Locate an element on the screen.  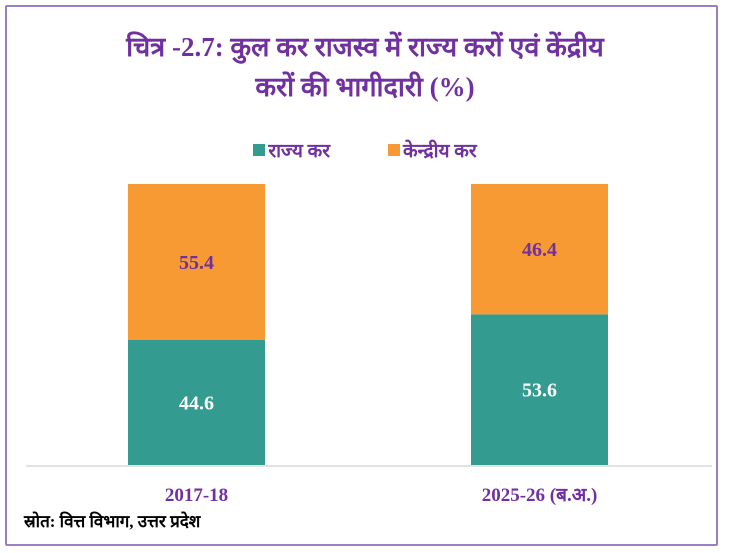
legend: राज्य कर केन्द्रीय कर is located at coordinates (365, 150).